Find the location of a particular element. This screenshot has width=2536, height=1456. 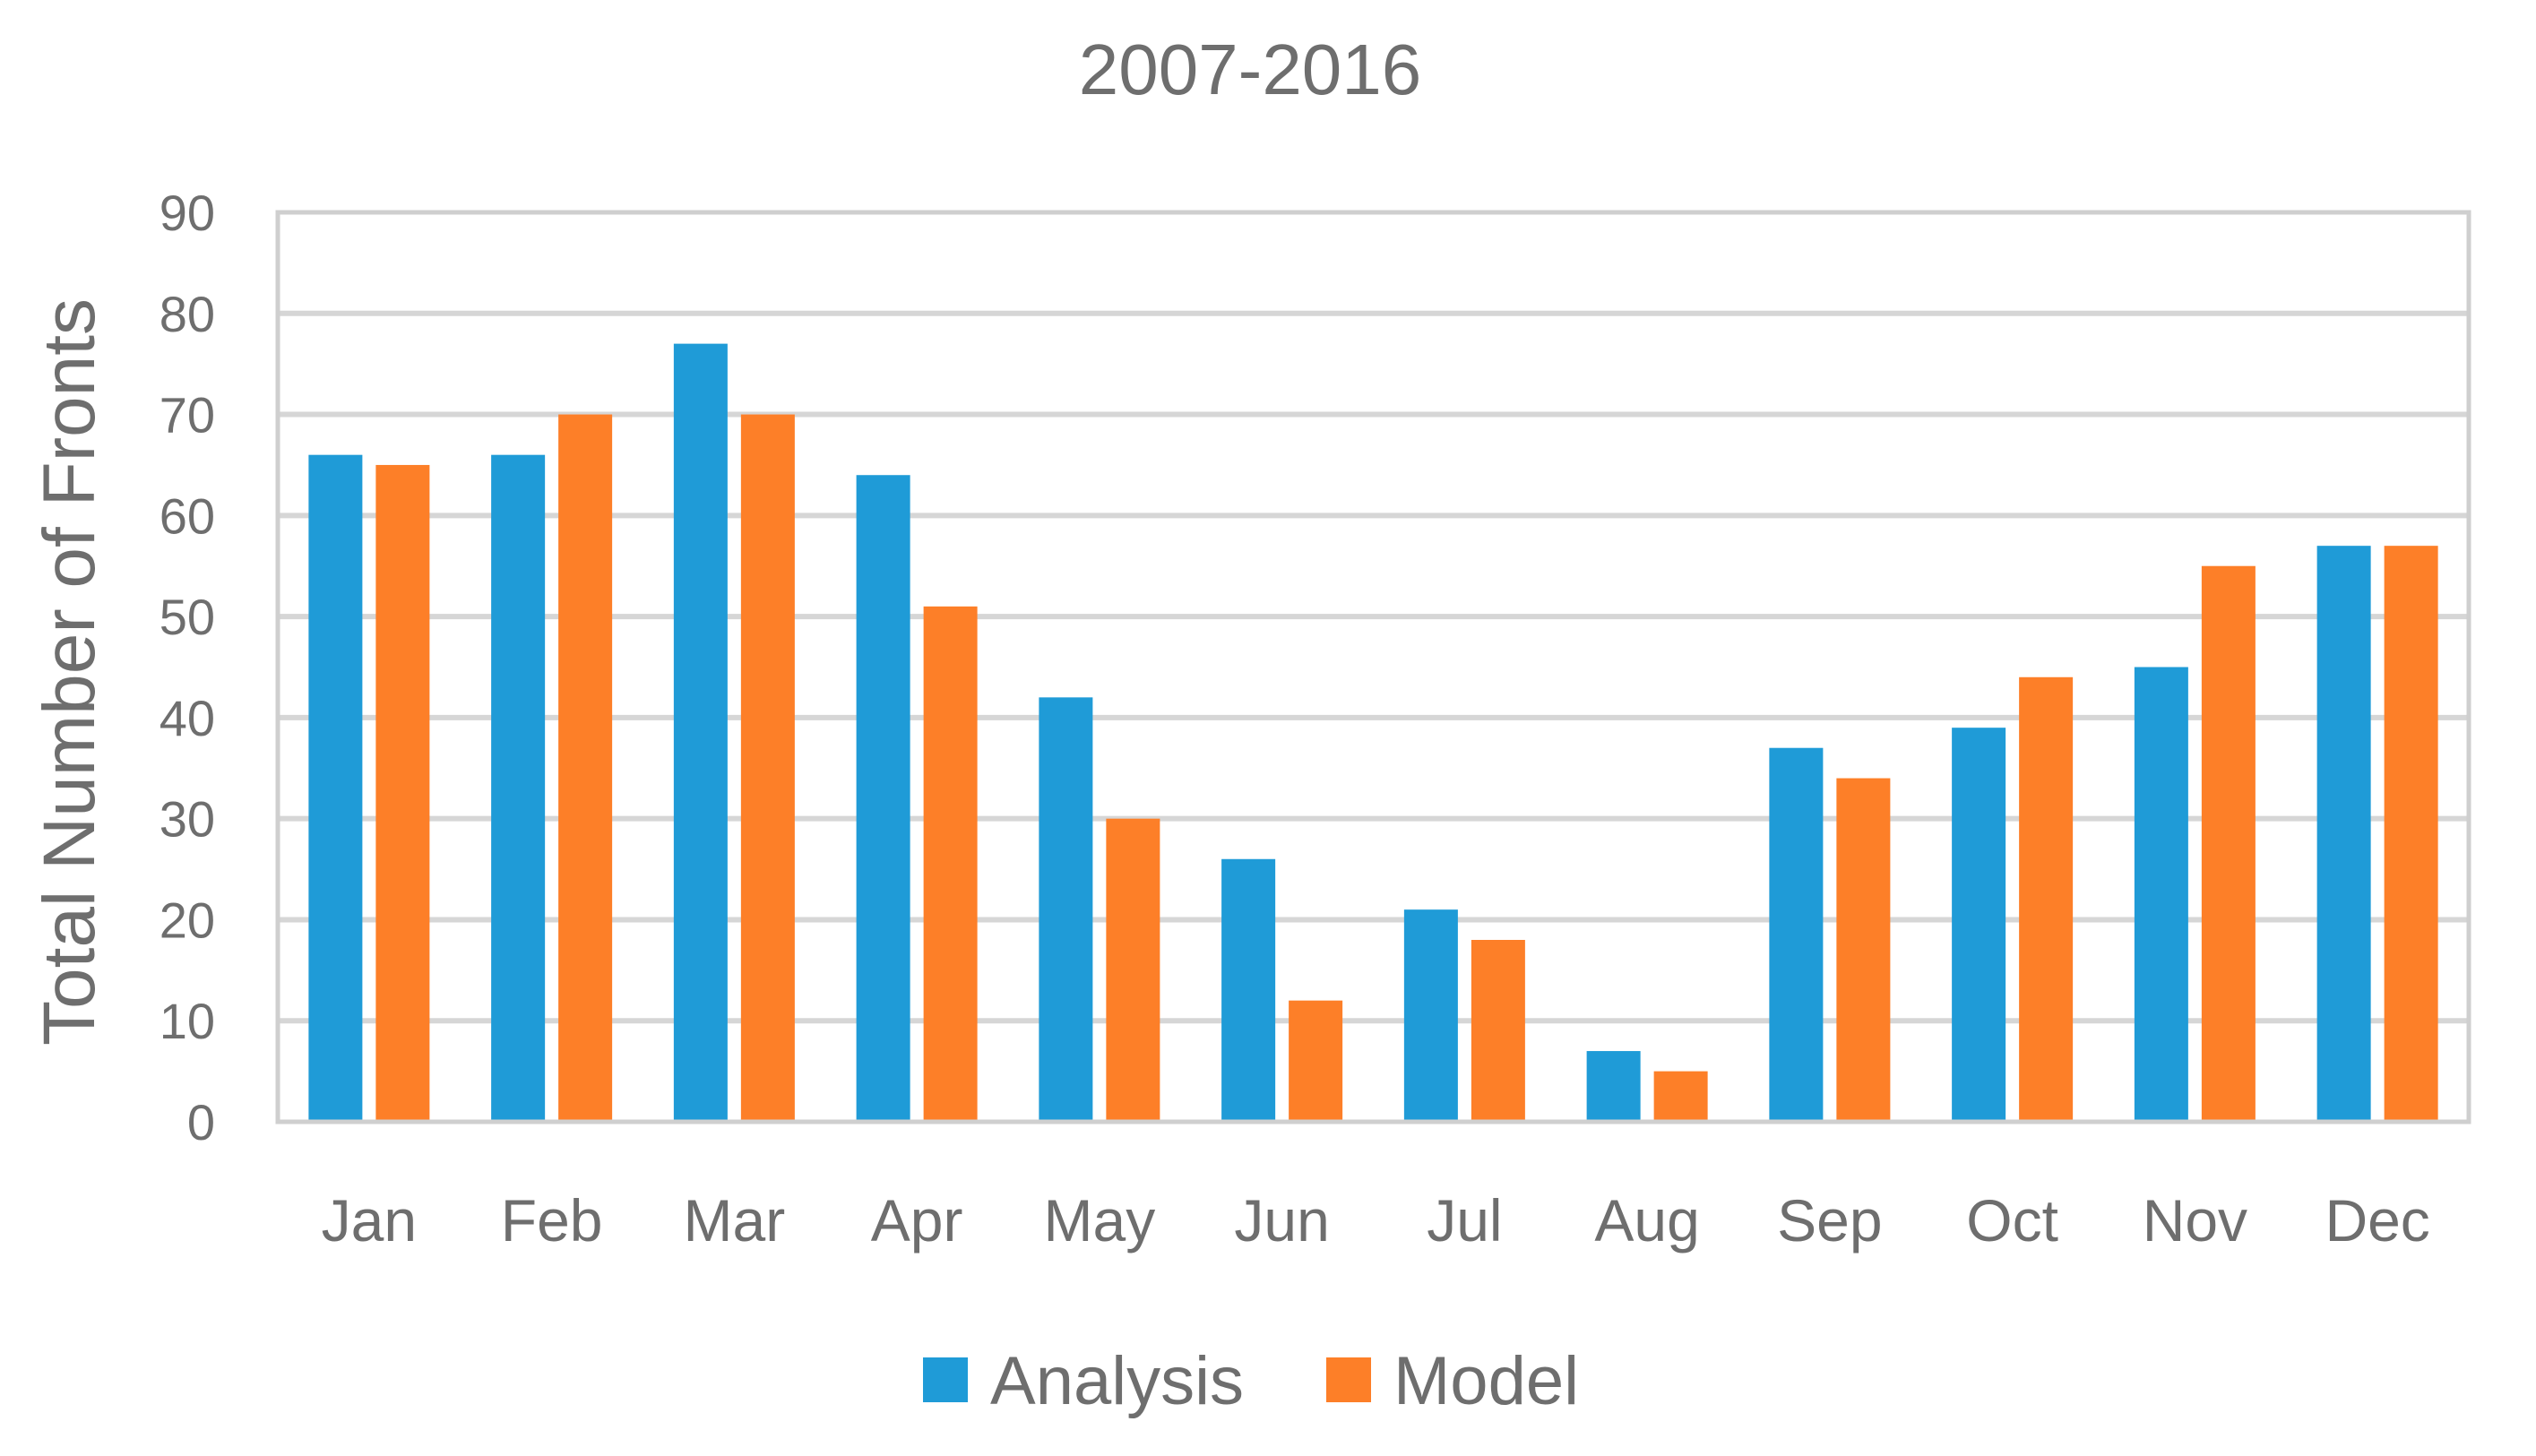

y-tick-label: 60 is located at coordinates (187, 515).